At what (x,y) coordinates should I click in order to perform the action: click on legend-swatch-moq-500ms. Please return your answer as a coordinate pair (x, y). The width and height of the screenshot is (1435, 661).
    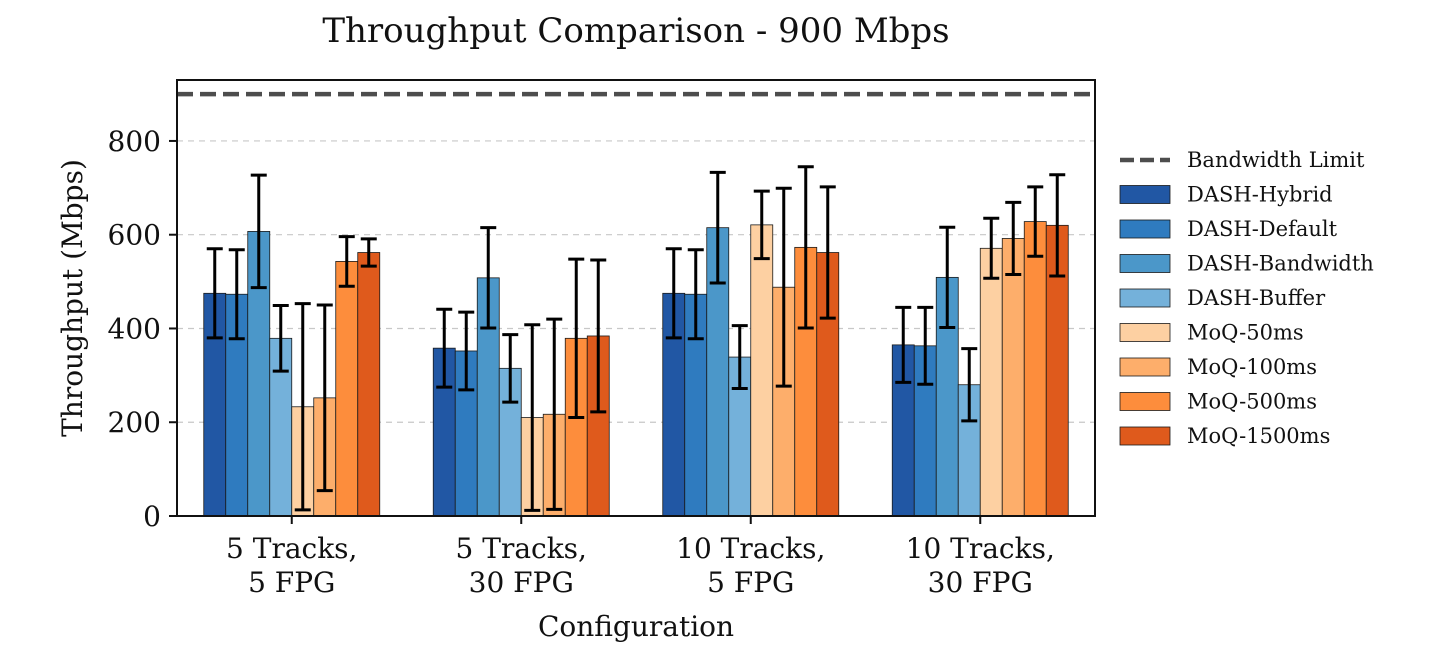
    Looking at the image, I should click on (1145, 401).